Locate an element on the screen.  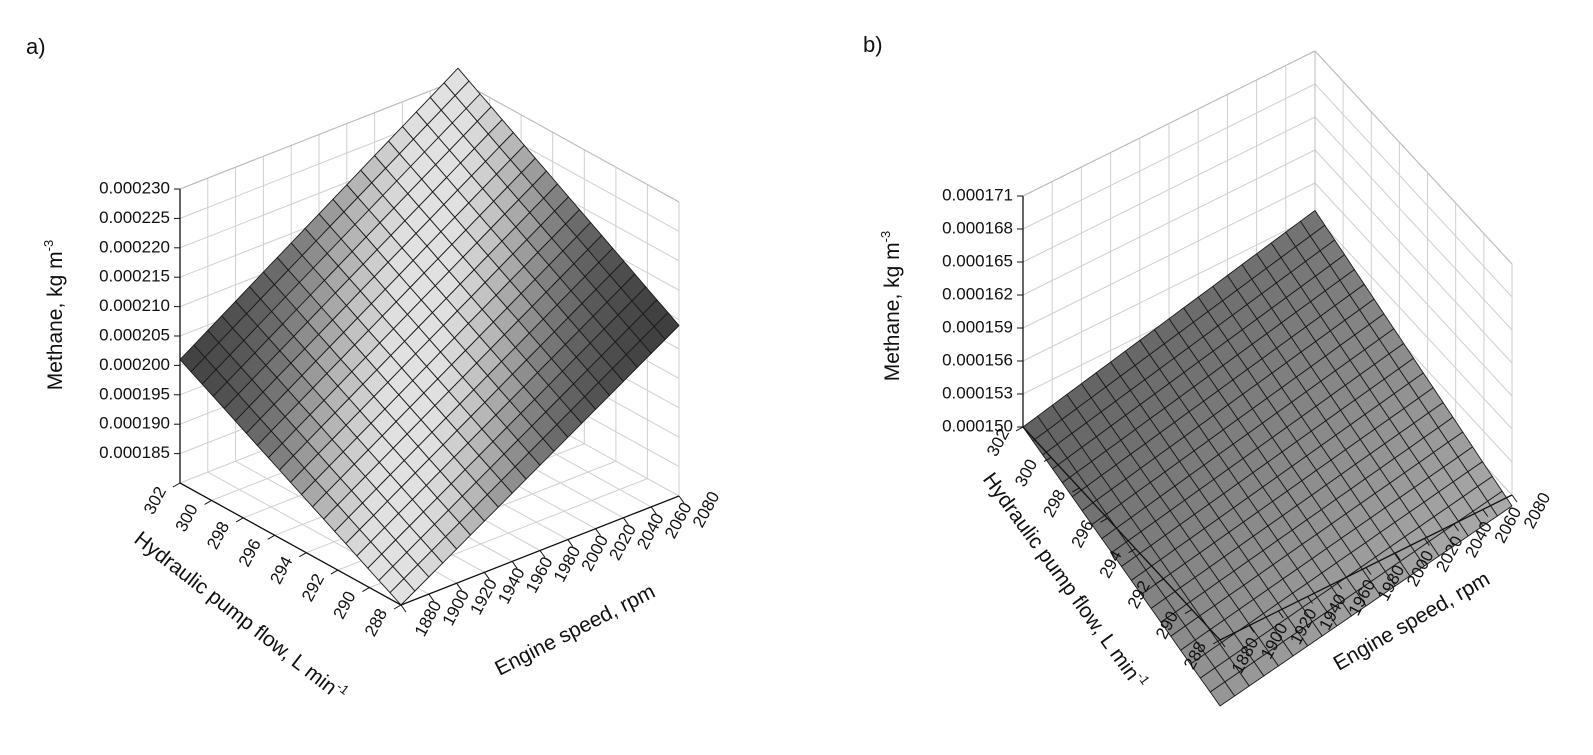
y-tick-label: 290 is located at coordinates (344, 605).